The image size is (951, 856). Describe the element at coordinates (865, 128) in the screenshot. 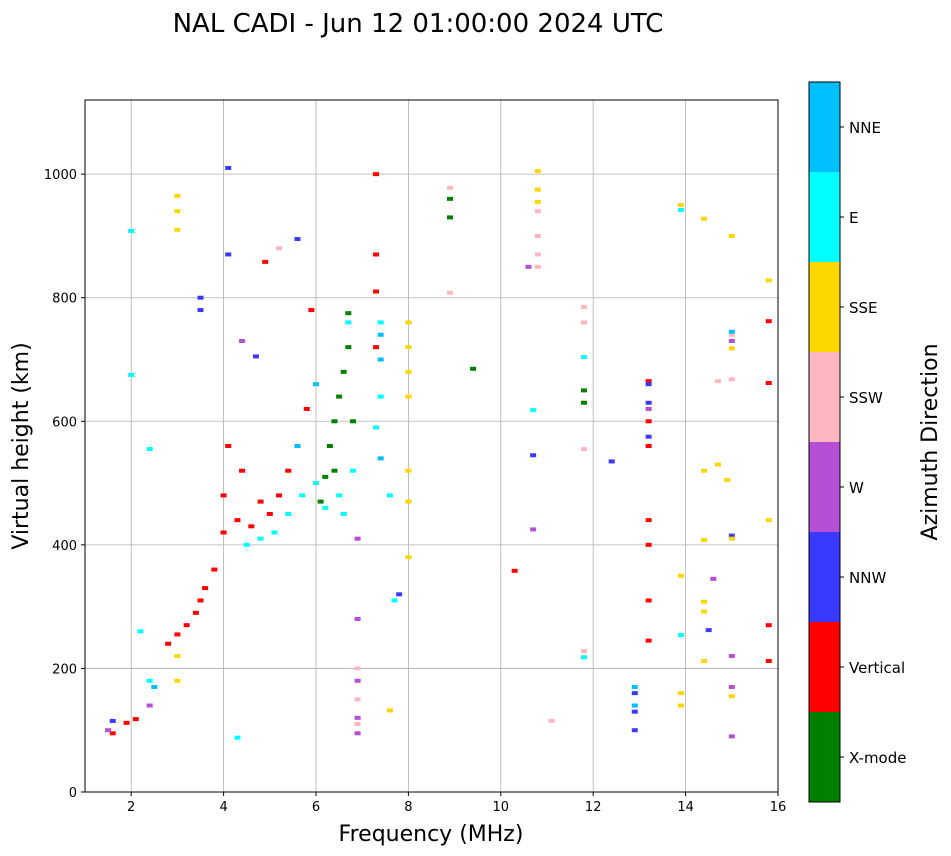

I see `colorbar-label: NNE` at that location.